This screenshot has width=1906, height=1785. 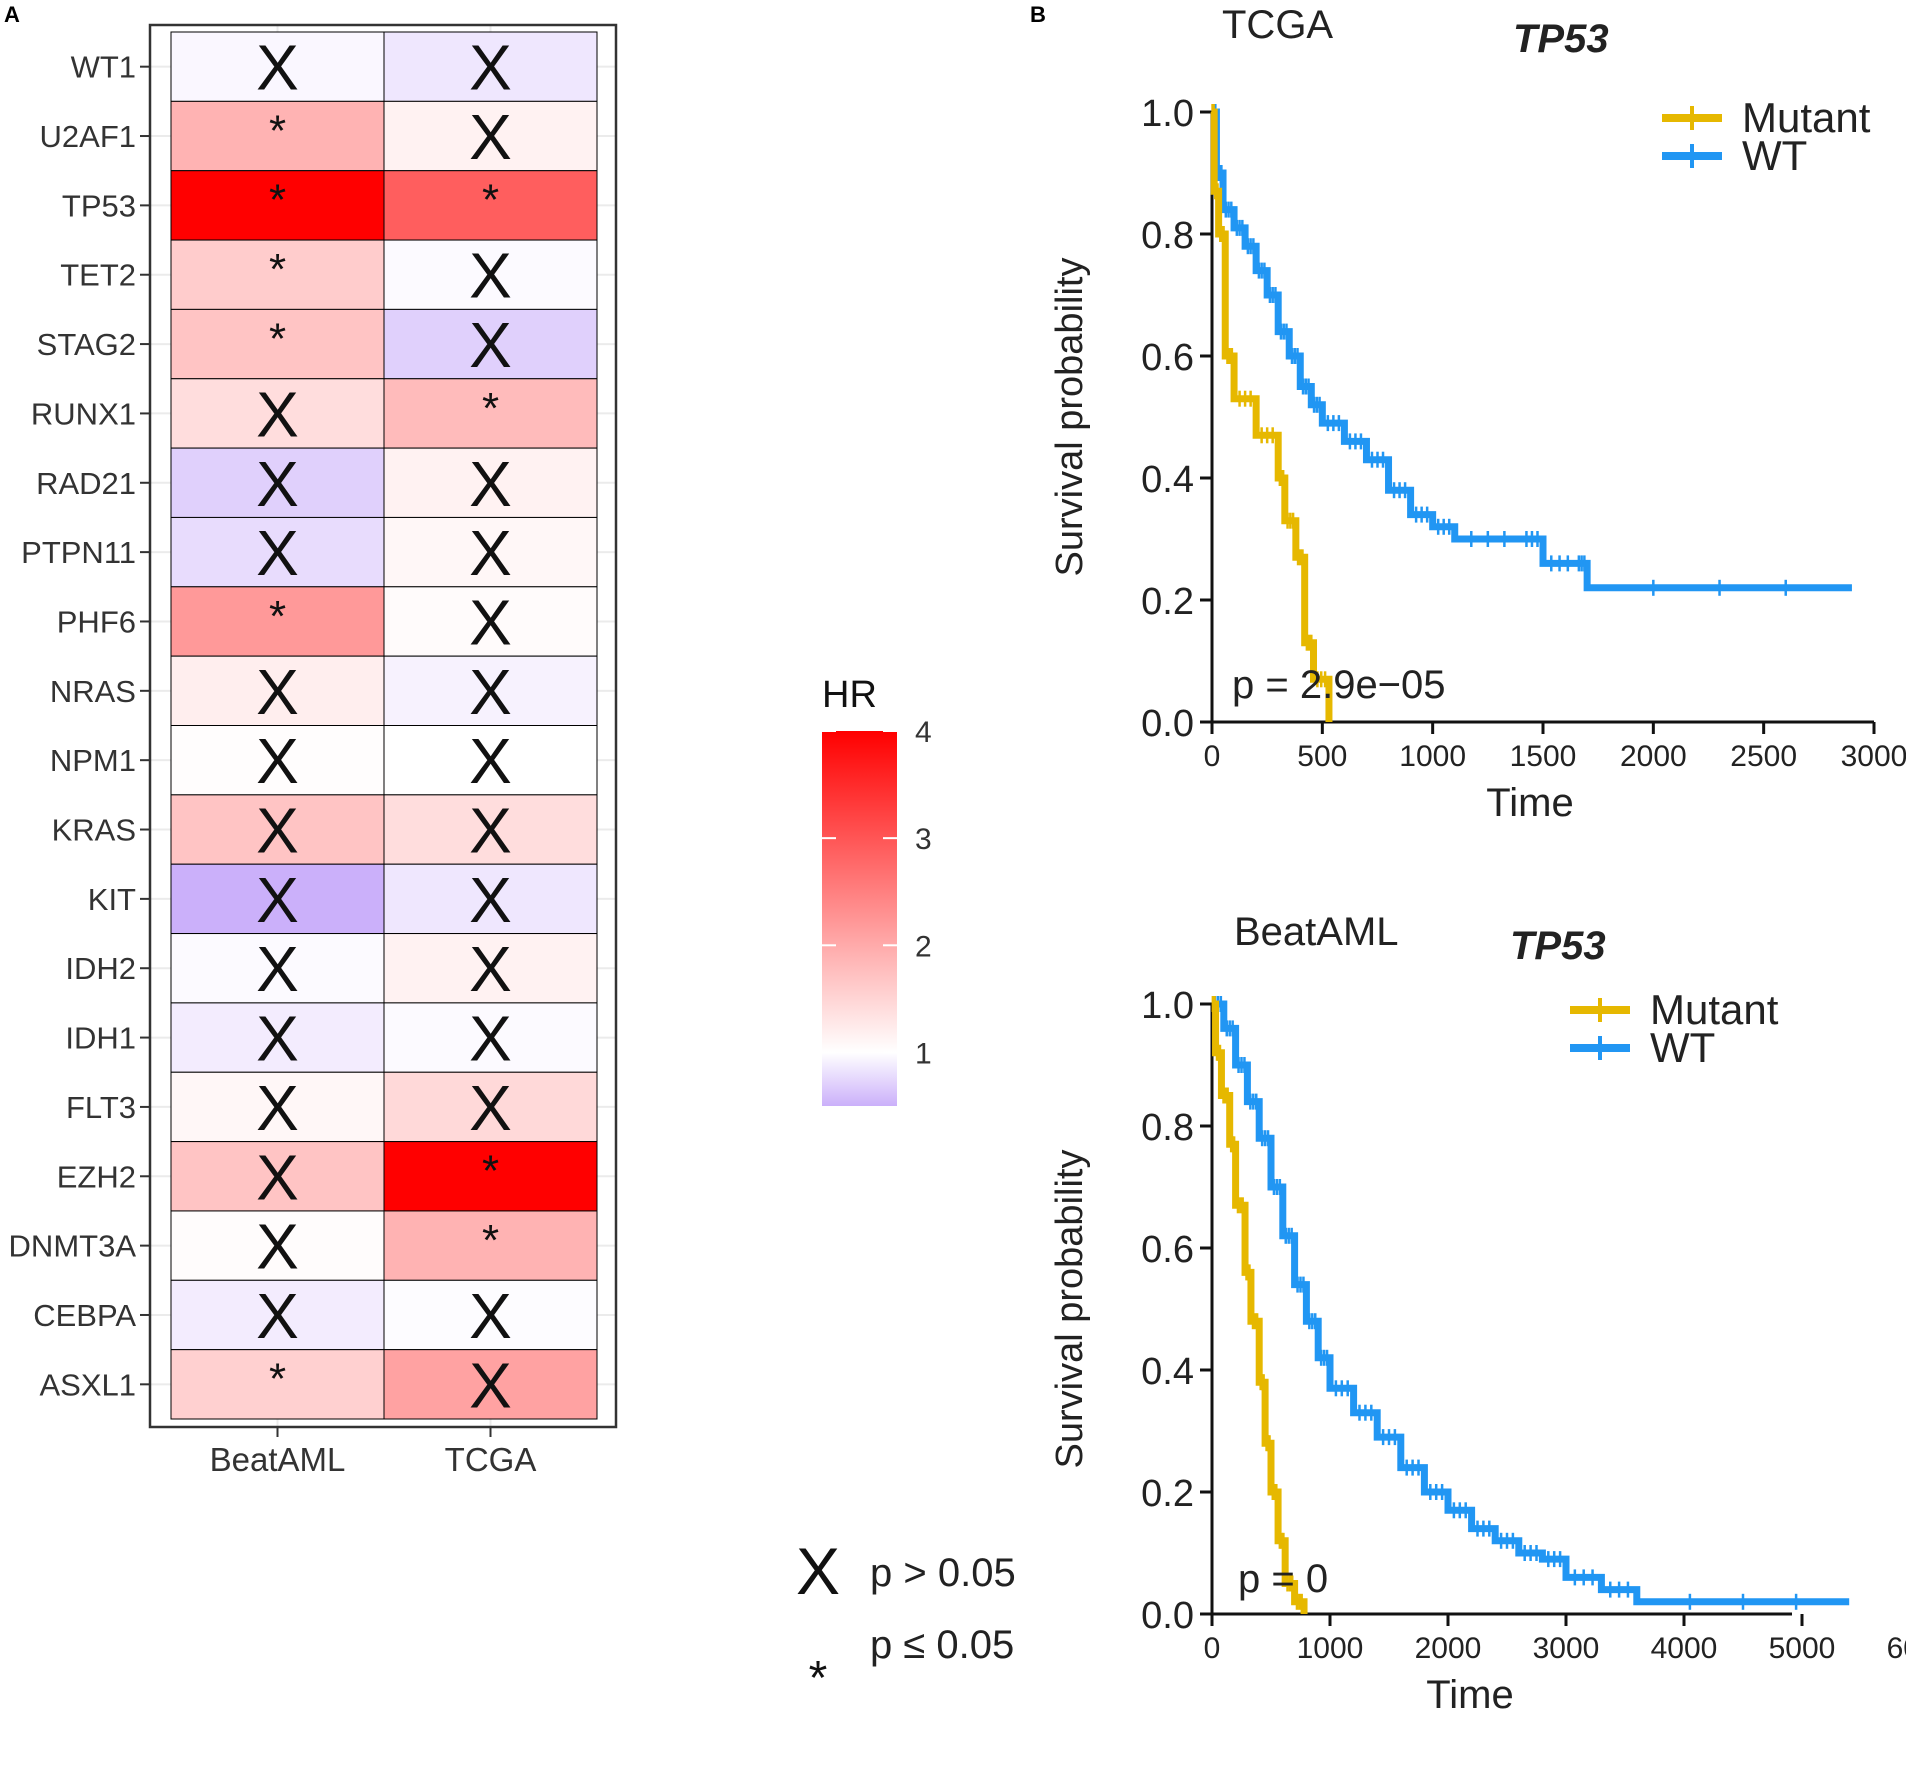 I want to click on km-y-tick-label: 1.0, so click(x=1167, y=1006).